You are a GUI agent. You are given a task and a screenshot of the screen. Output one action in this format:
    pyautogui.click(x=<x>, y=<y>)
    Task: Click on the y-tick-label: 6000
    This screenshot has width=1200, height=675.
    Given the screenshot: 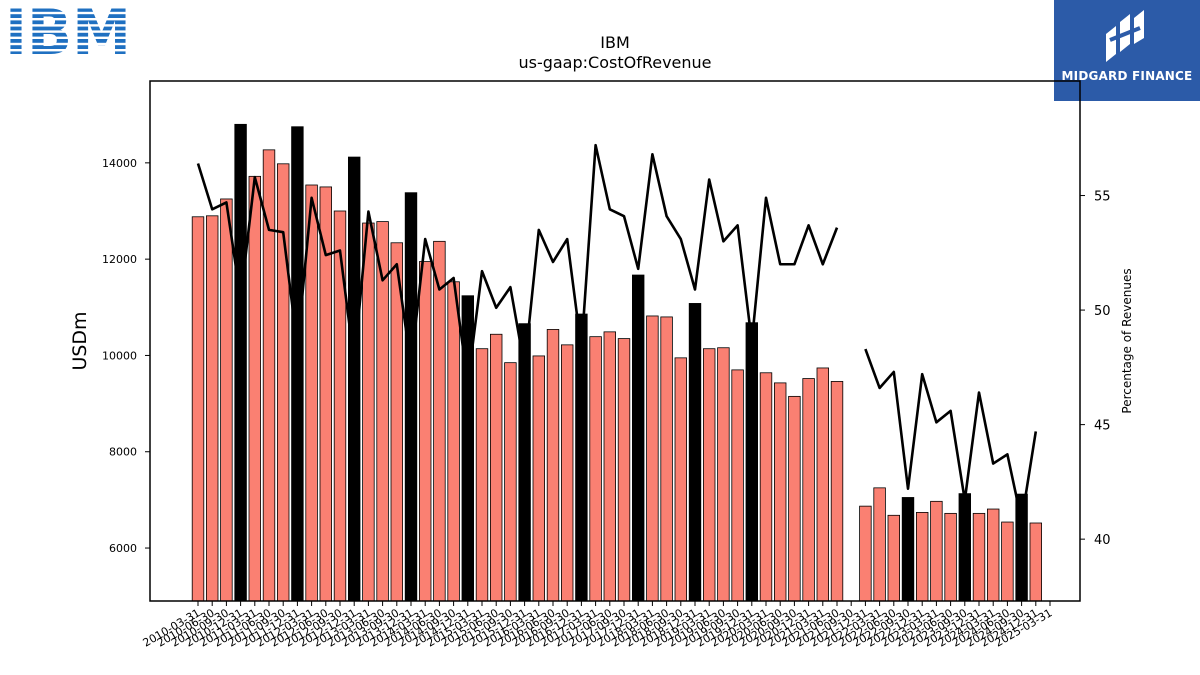 What is the action you would take?
    pyautogui.click(x=123, y=548)
    